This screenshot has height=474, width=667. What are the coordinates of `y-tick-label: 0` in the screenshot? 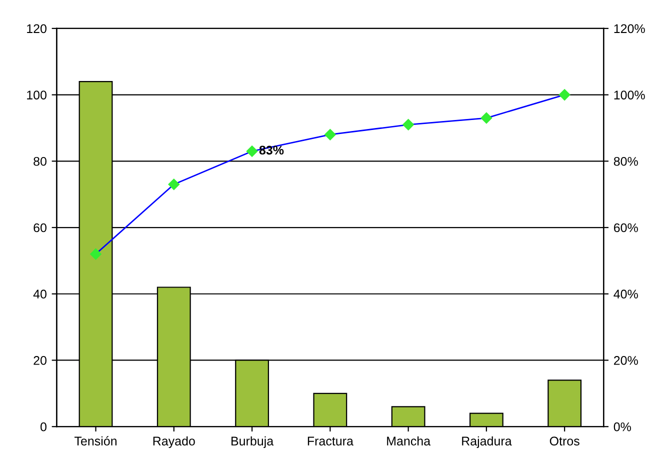 It's located at (43, 427).